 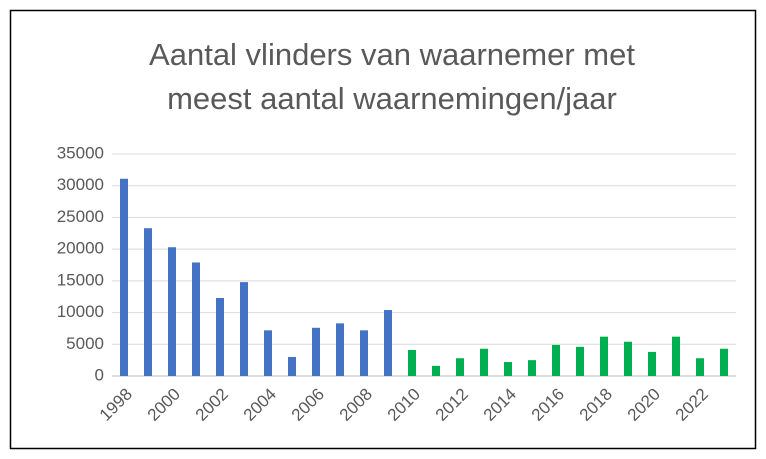 What do you see at coordinates (80, 184) in the screenshot?
I see `y-tick-label: 30000` at bounding box center [80, 184].